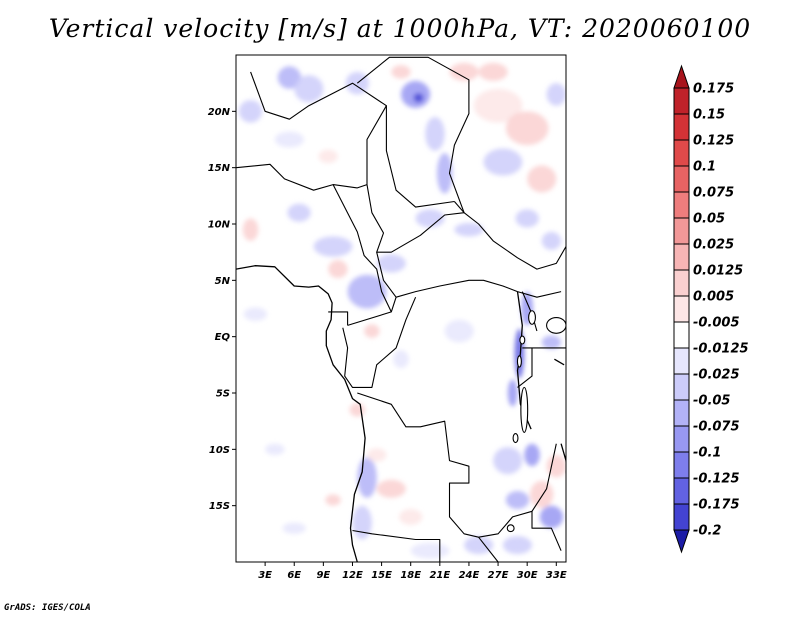 This screenshot has height=618, width=800. I want to click on latitude-axis: 20N 15N 10N 5N EQ 5S 10S 15S, so click(222, 309).